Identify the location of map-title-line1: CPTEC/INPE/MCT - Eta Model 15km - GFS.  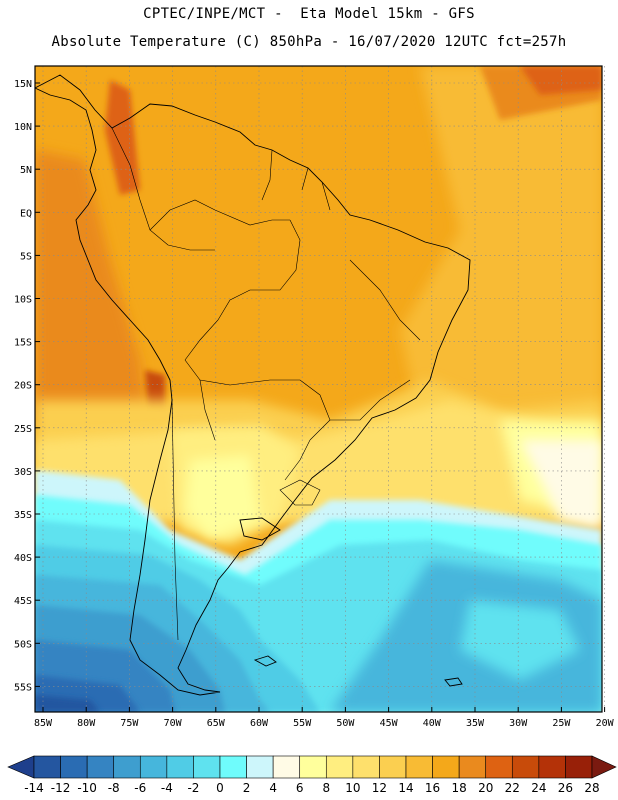
(309, 14).